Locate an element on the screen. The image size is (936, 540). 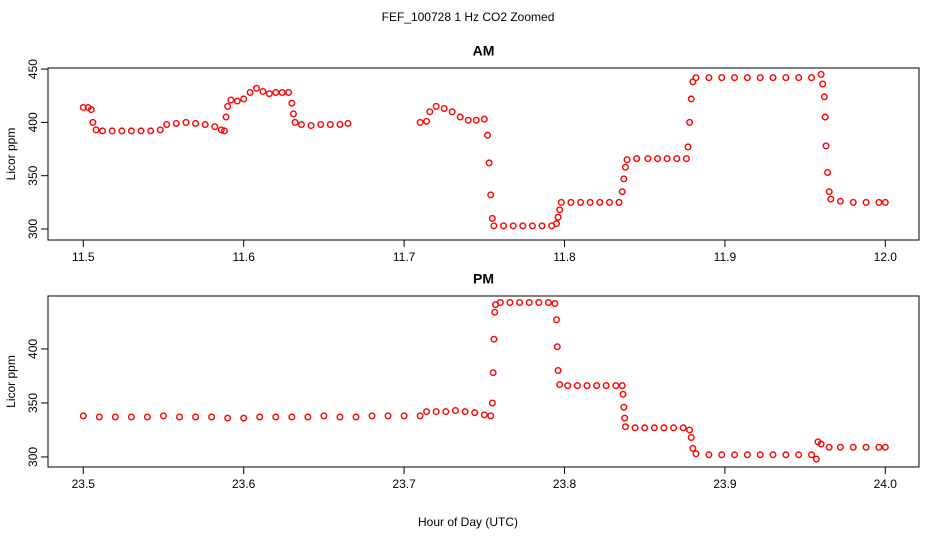
x-tick-label: 11.8 is located at coordinates (564, 257).